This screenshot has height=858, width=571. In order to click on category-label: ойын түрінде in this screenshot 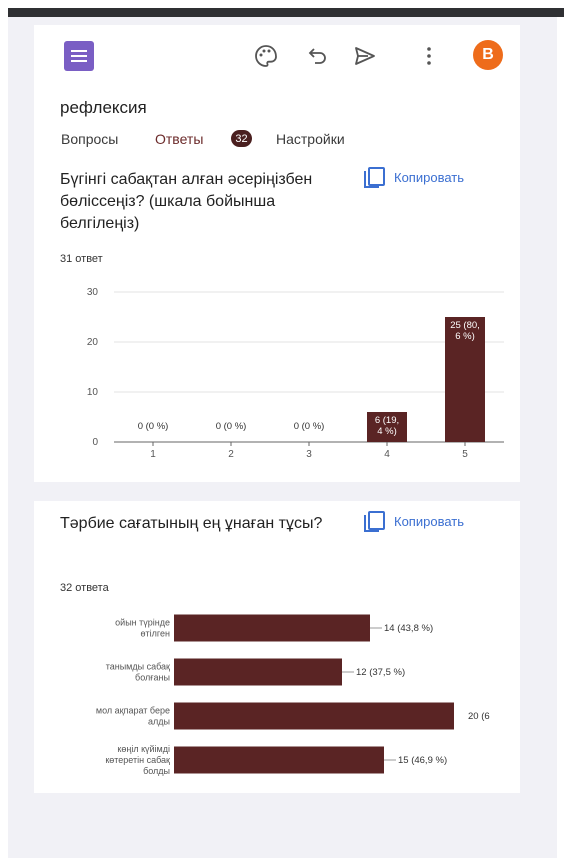, I will do `click(142, 623)`.